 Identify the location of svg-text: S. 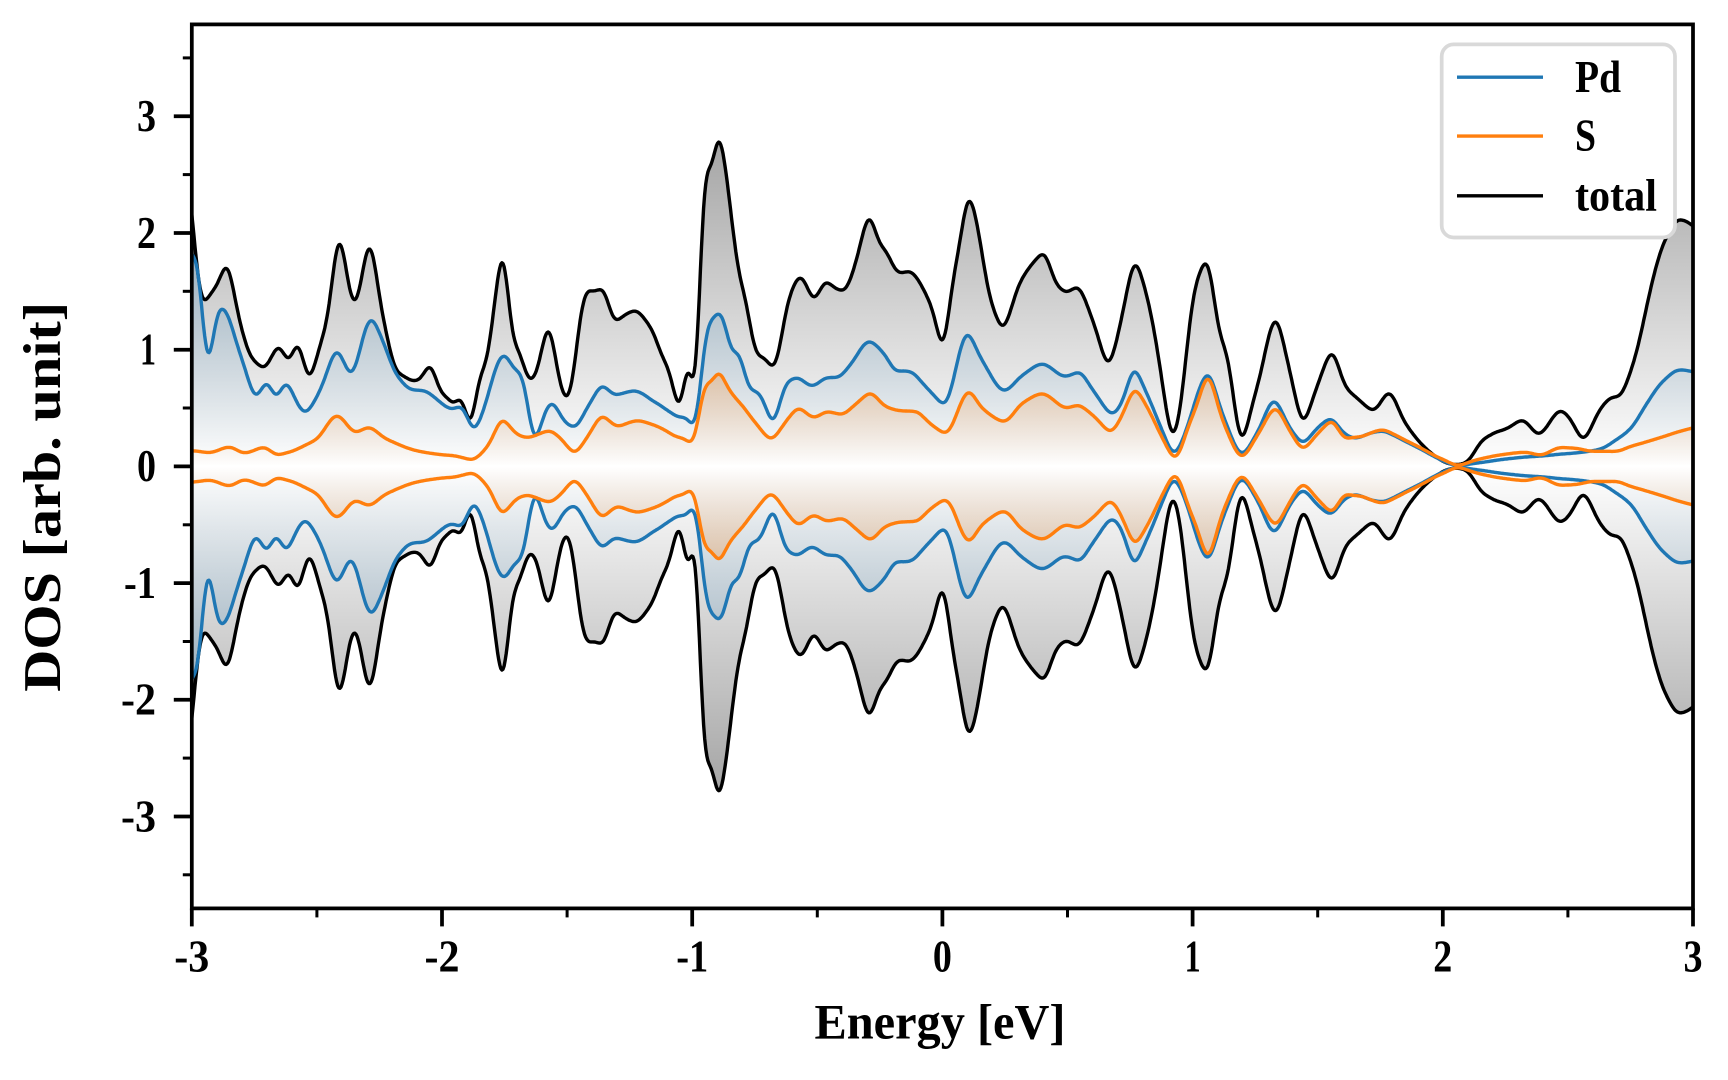
(1585, 135).